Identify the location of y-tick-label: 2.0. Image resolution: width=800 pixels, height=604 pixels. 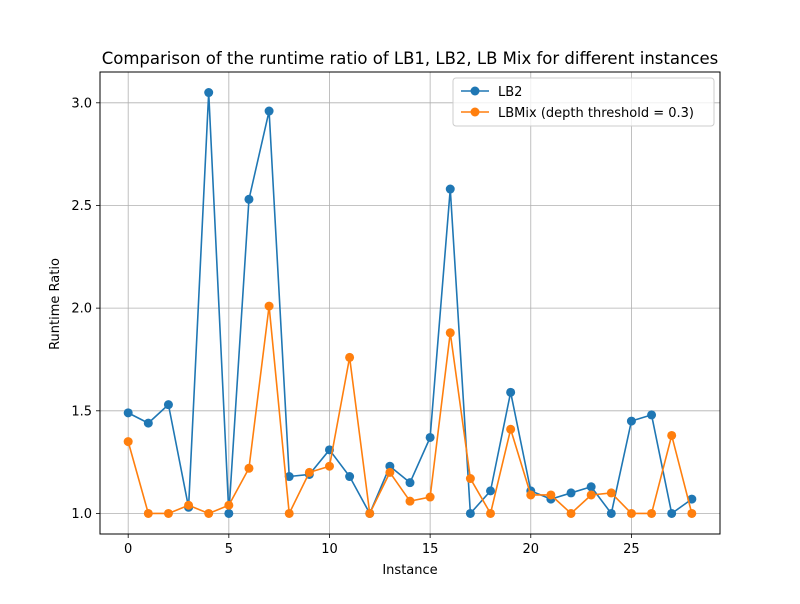
(81, 309).